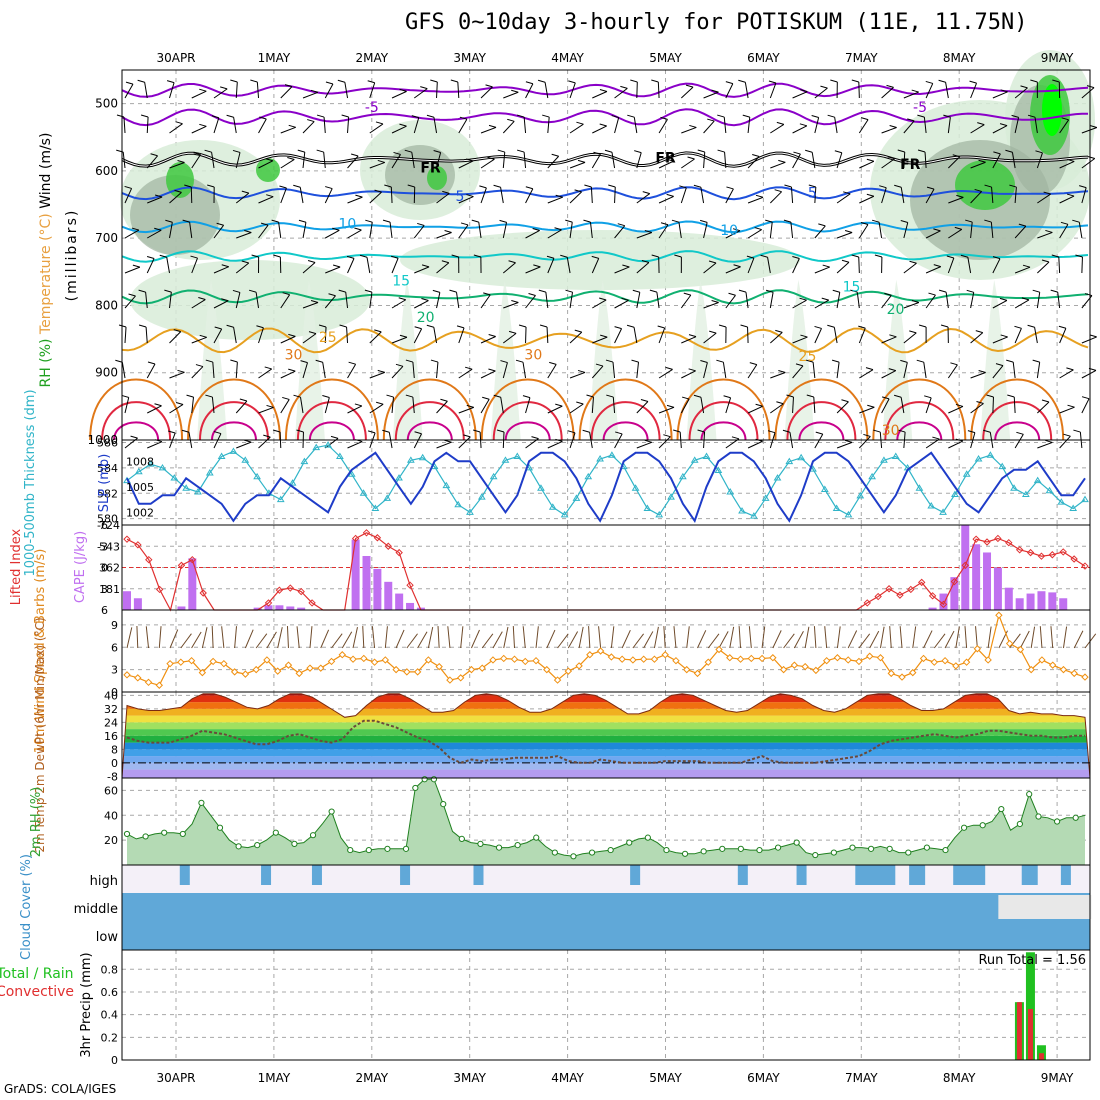 This screenshot has height=1100, width=1100. I want to click on cloud-high-block, so click(917, 875).